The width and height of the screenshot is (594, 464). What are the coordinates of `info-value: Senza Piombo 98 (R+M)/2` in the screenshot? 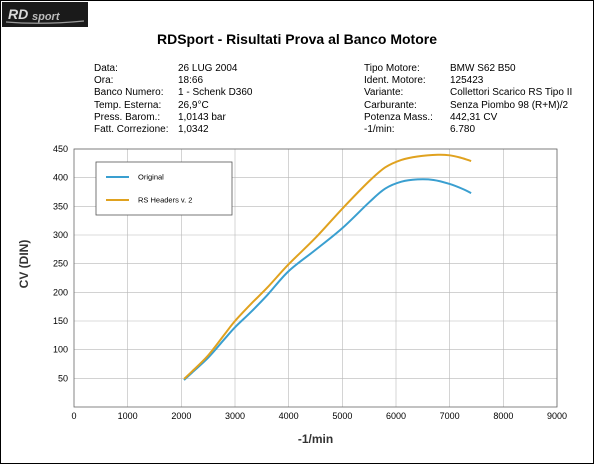 It's located at (509, 105).